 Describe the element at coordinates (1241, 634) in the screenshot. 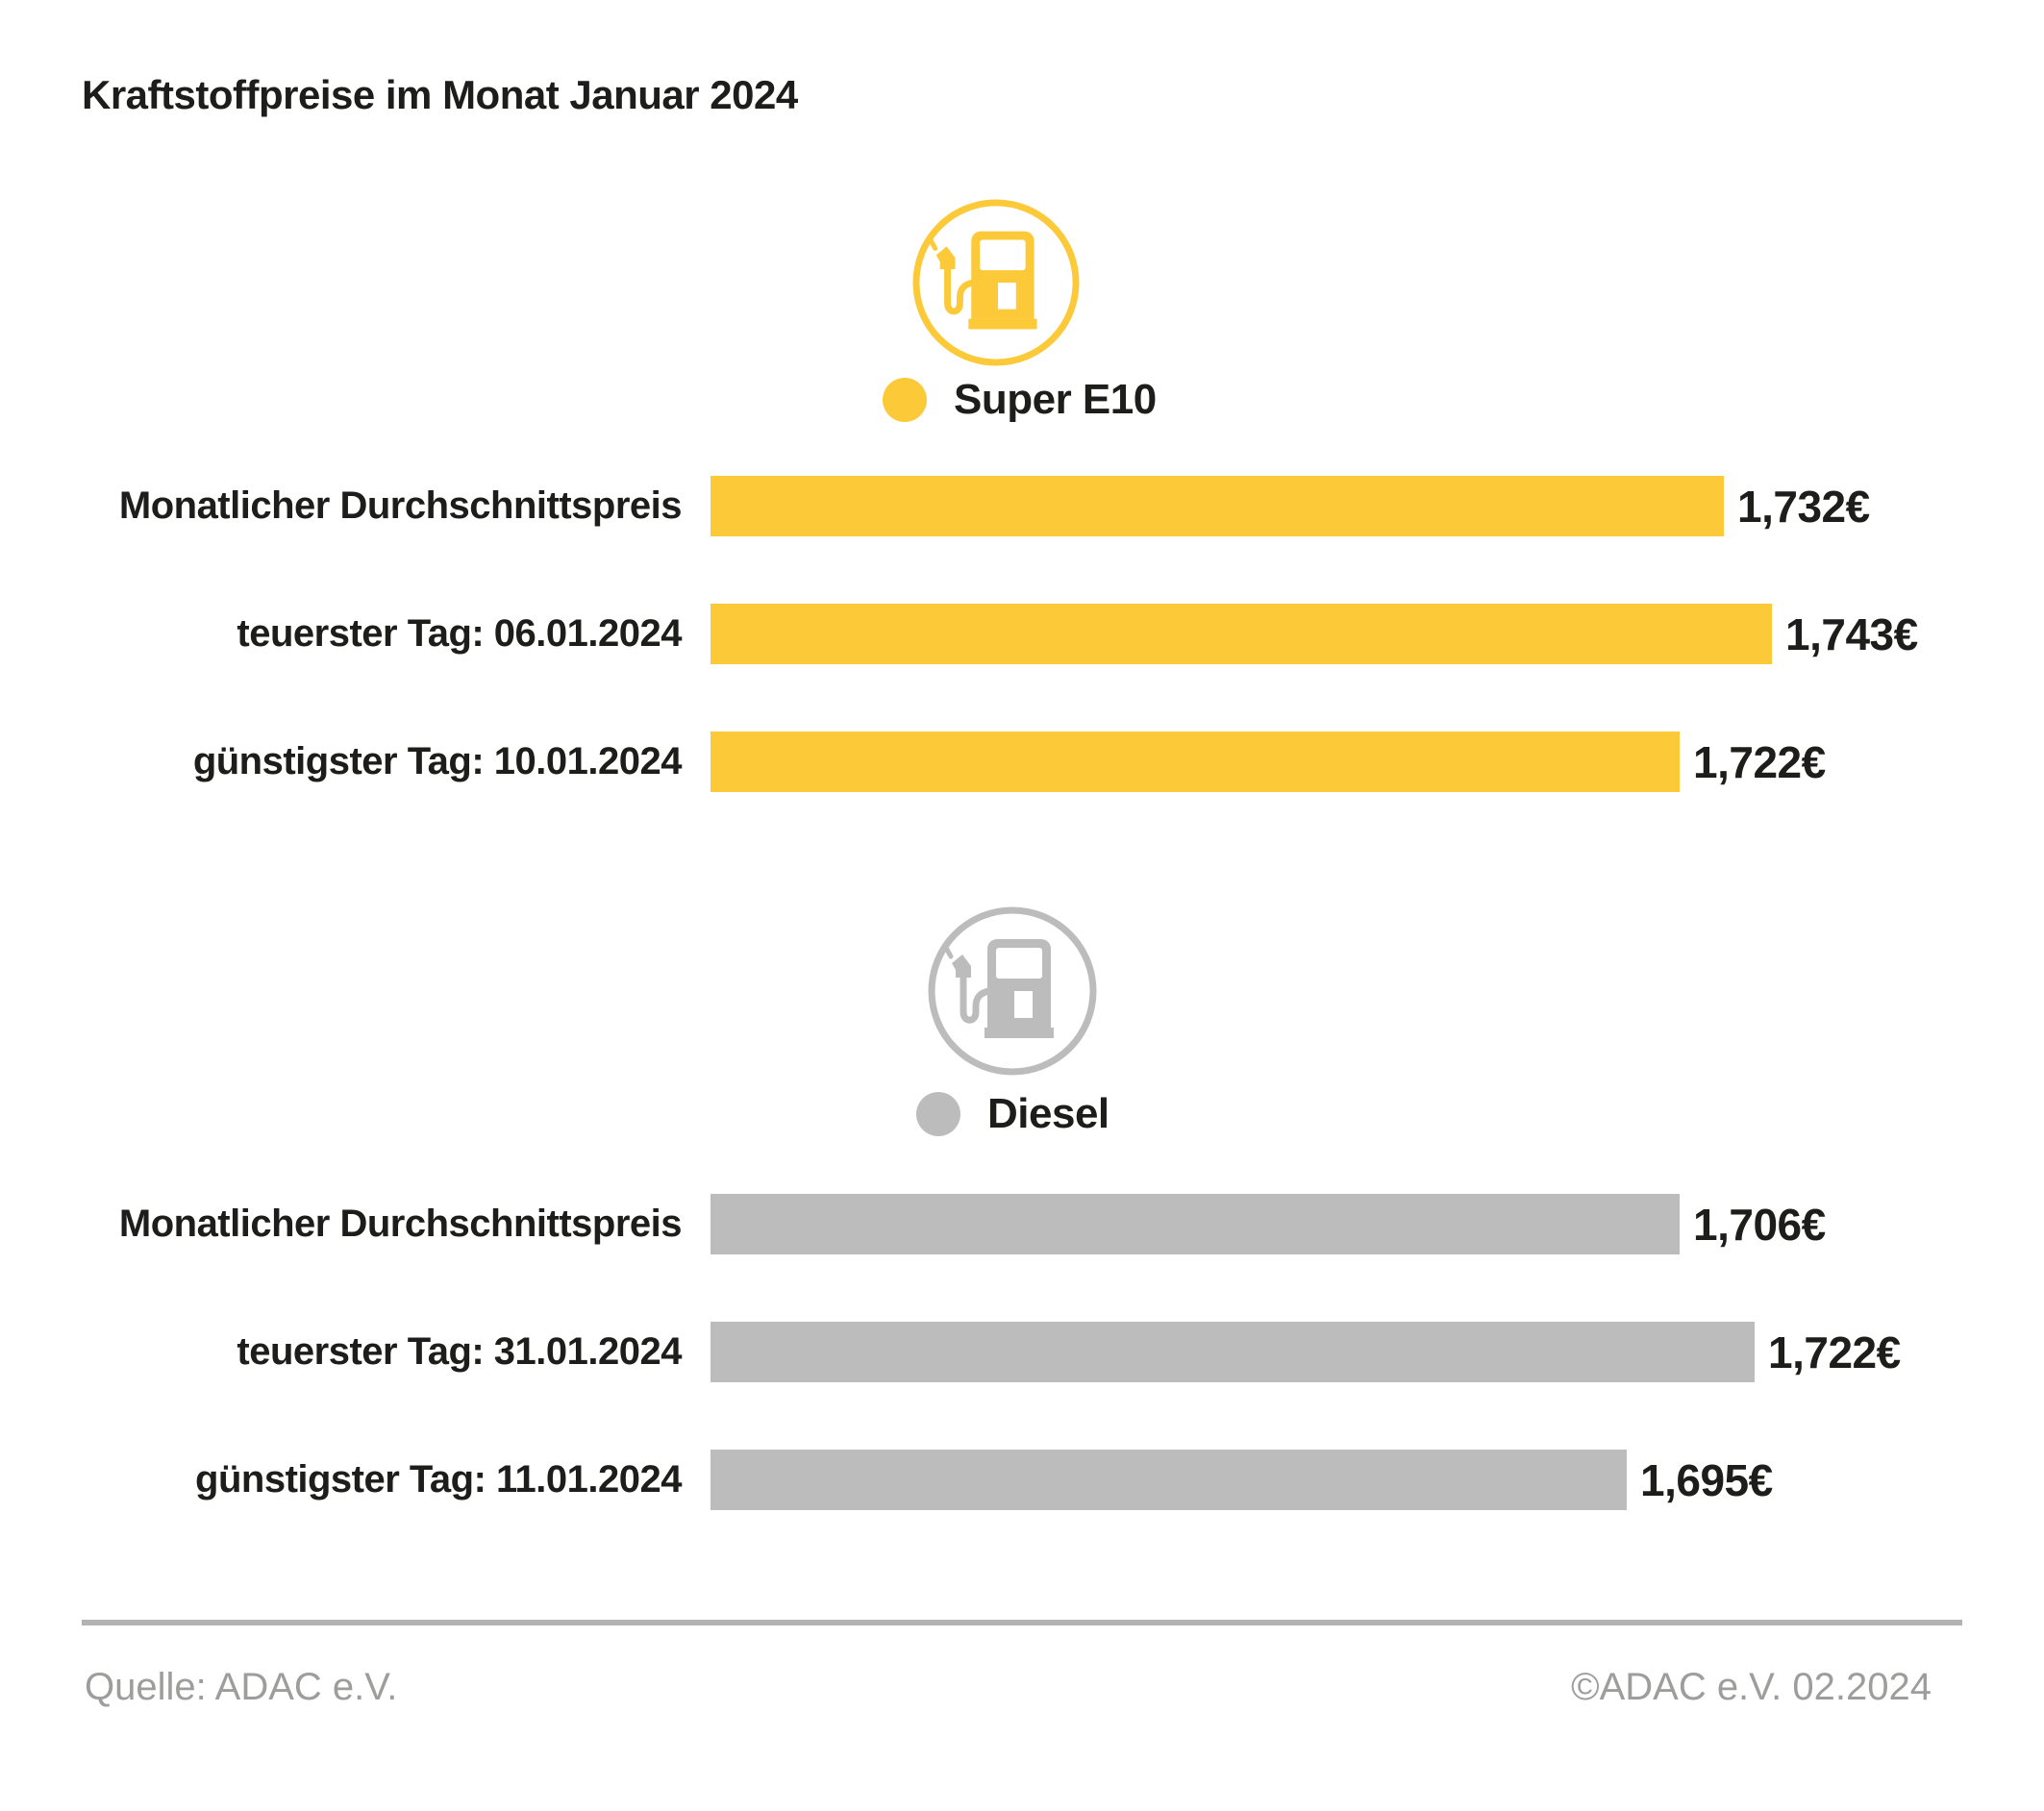

I see `bar-super-e10-most-expensive` at that location.